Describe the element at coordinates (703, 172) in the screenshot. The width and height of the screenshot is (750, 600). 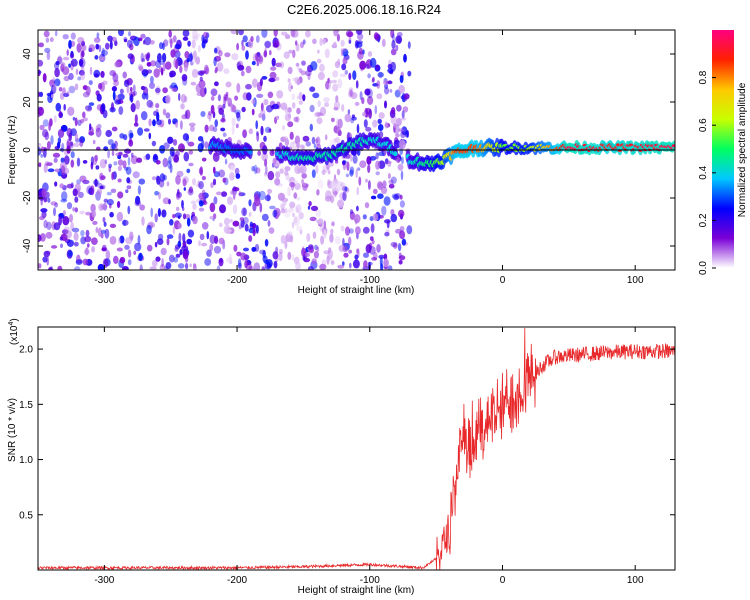
I see `colorbar-tick-label: 0.4` at that location.